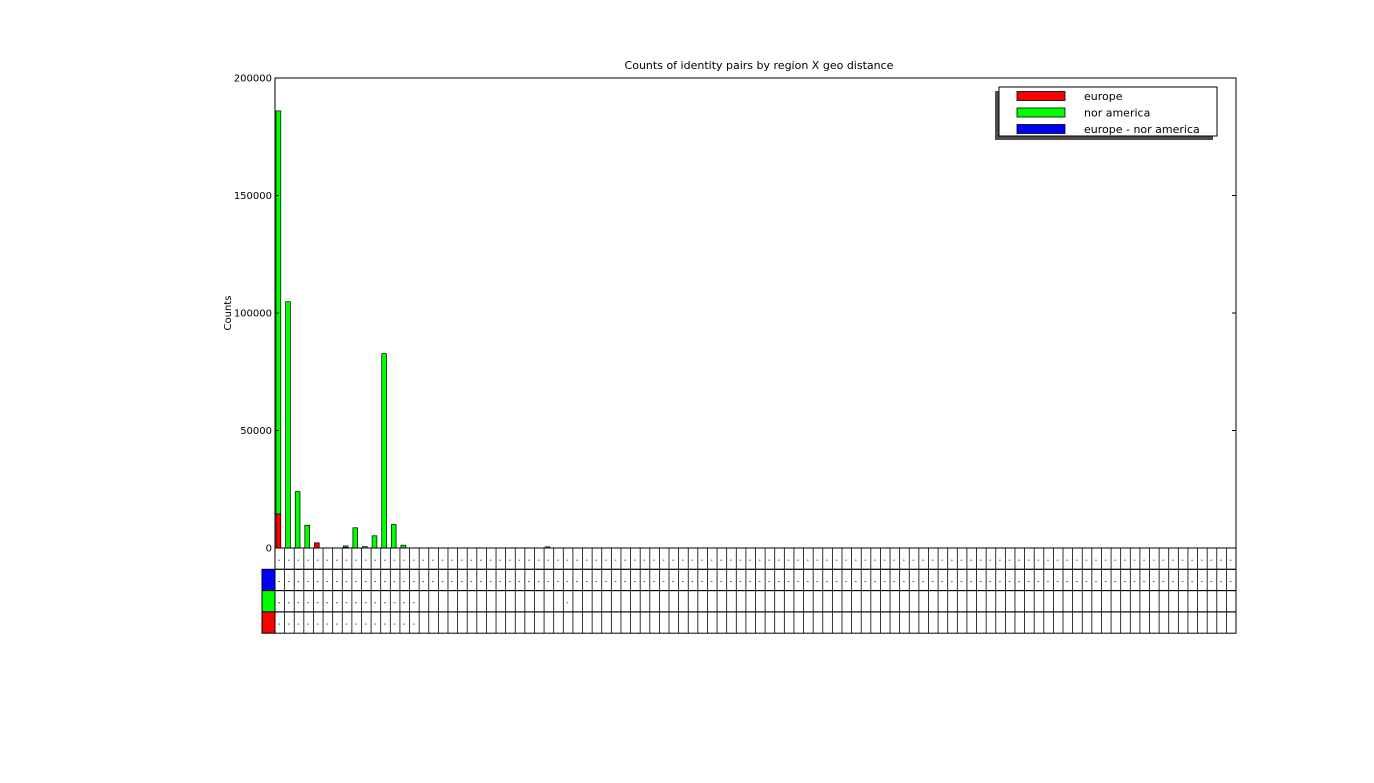 The width and height of the screenshot is (1374, 783). Describe the element at coordinates (253, 79) in the screenshot. I see `y-tick-label: 200000` at that location.